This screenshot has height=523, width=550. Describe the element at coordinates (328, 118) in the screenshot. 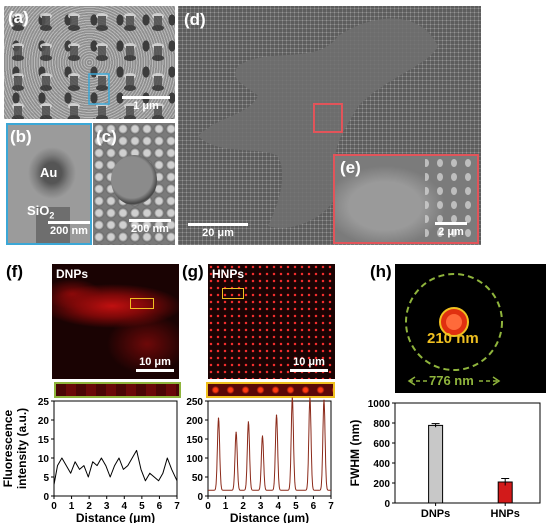

I see `panel-d-zoom-box` at that location.